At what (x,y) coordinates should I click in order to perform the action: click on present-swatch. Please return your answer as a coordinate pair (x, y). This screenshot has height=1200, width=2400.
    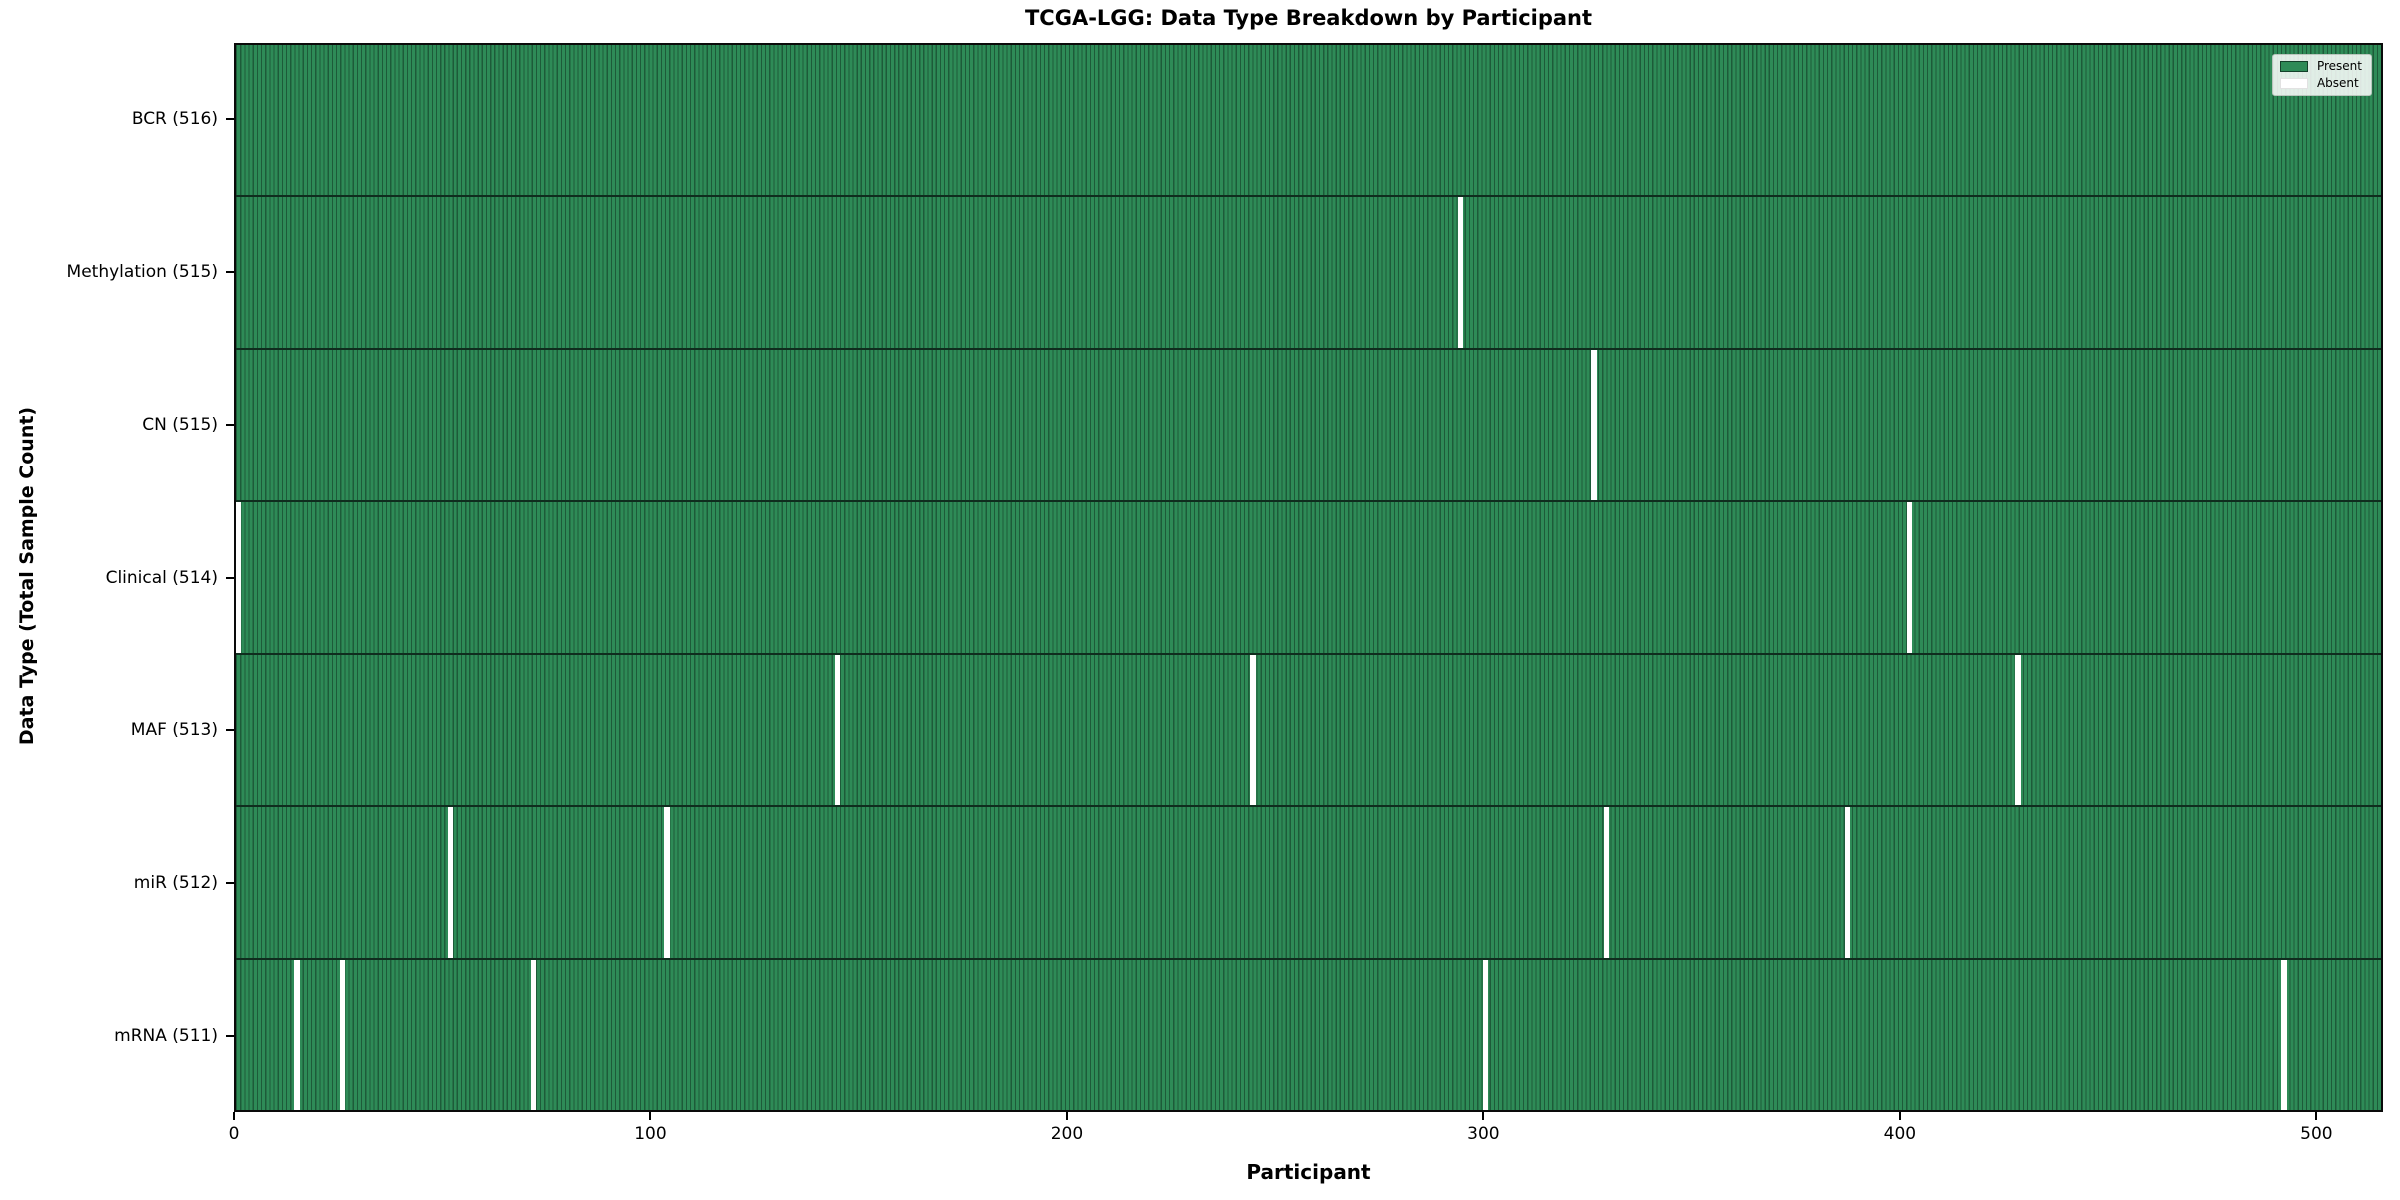
    Looking at the image, I should click on (2293, 66).